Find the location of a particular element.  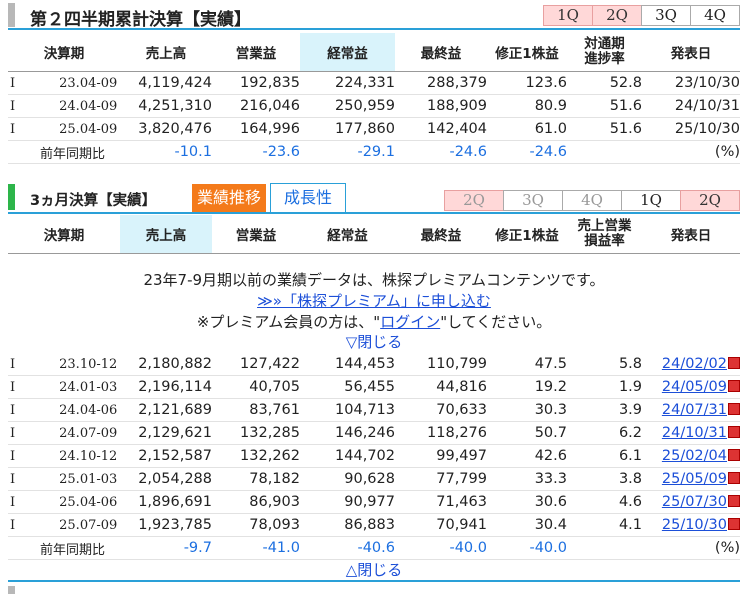

close-toggle-bottom: △閉じる is located at coordinates (374, 570).